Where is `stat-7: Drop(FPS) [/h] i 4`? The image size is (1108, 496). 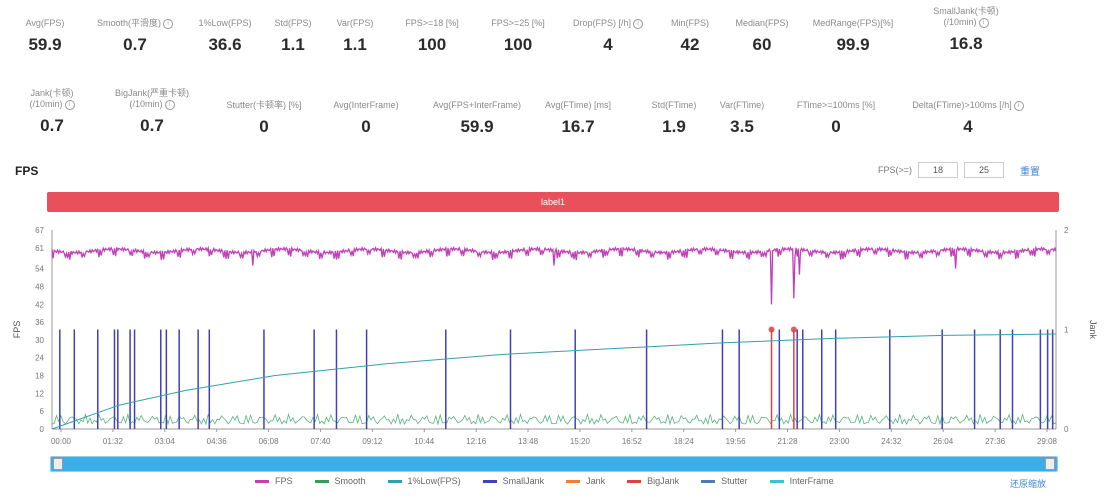
stat-7: Drop(FPS) [/h] i 4 is located at coordinates (608, 36).